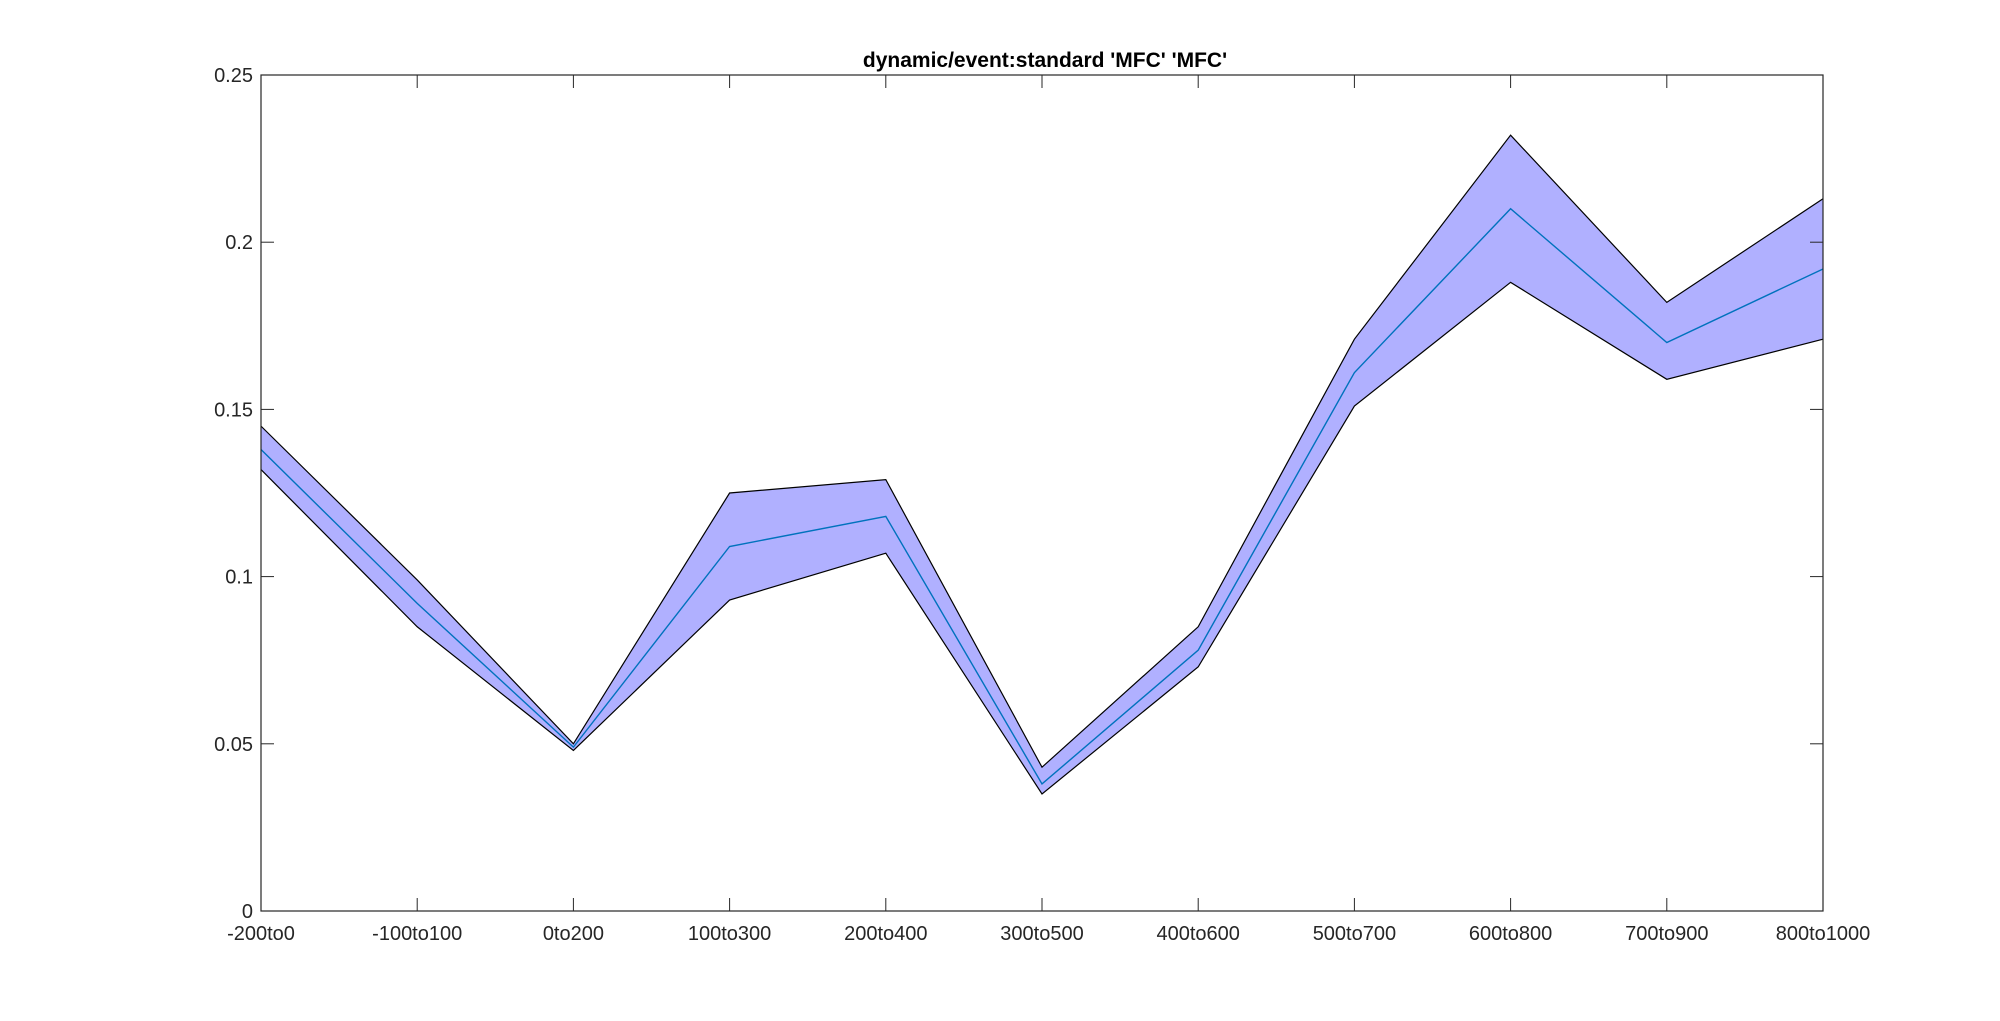 The image size is (2000, 1021). Describe the element at coordinates (1354, 934) in the screenshot. I see `x-tick-label: 500to700` at that location.